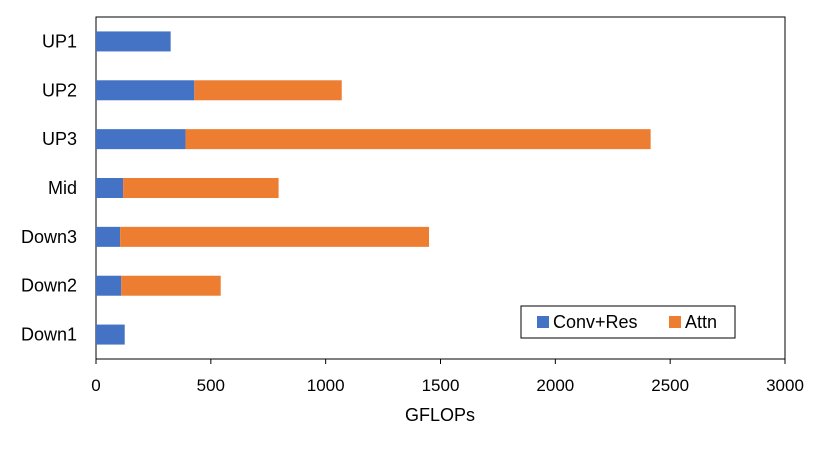  I want to click on x-tick-label: 0, so click(95, 385).